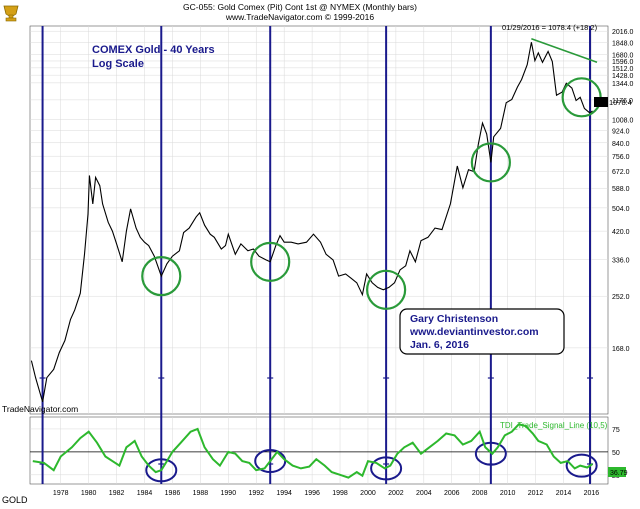  I want to click on x-tick-label: 1980, so click(89, 493).